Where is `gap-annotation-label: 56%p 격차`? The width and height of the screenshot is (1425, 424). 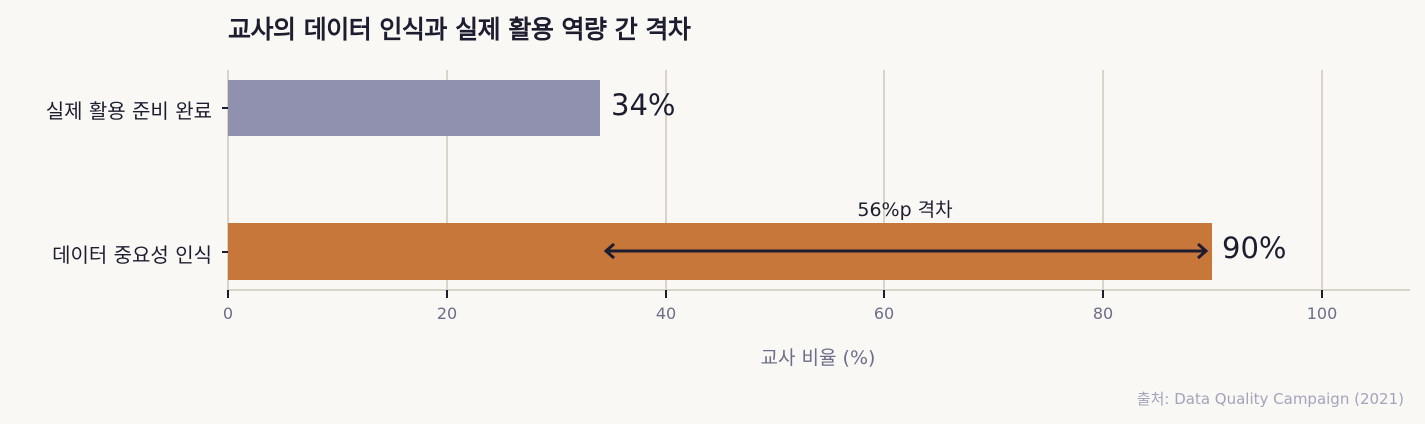 gap-annotation-label: 56%p 격차 is located at coordinates (905, 210).